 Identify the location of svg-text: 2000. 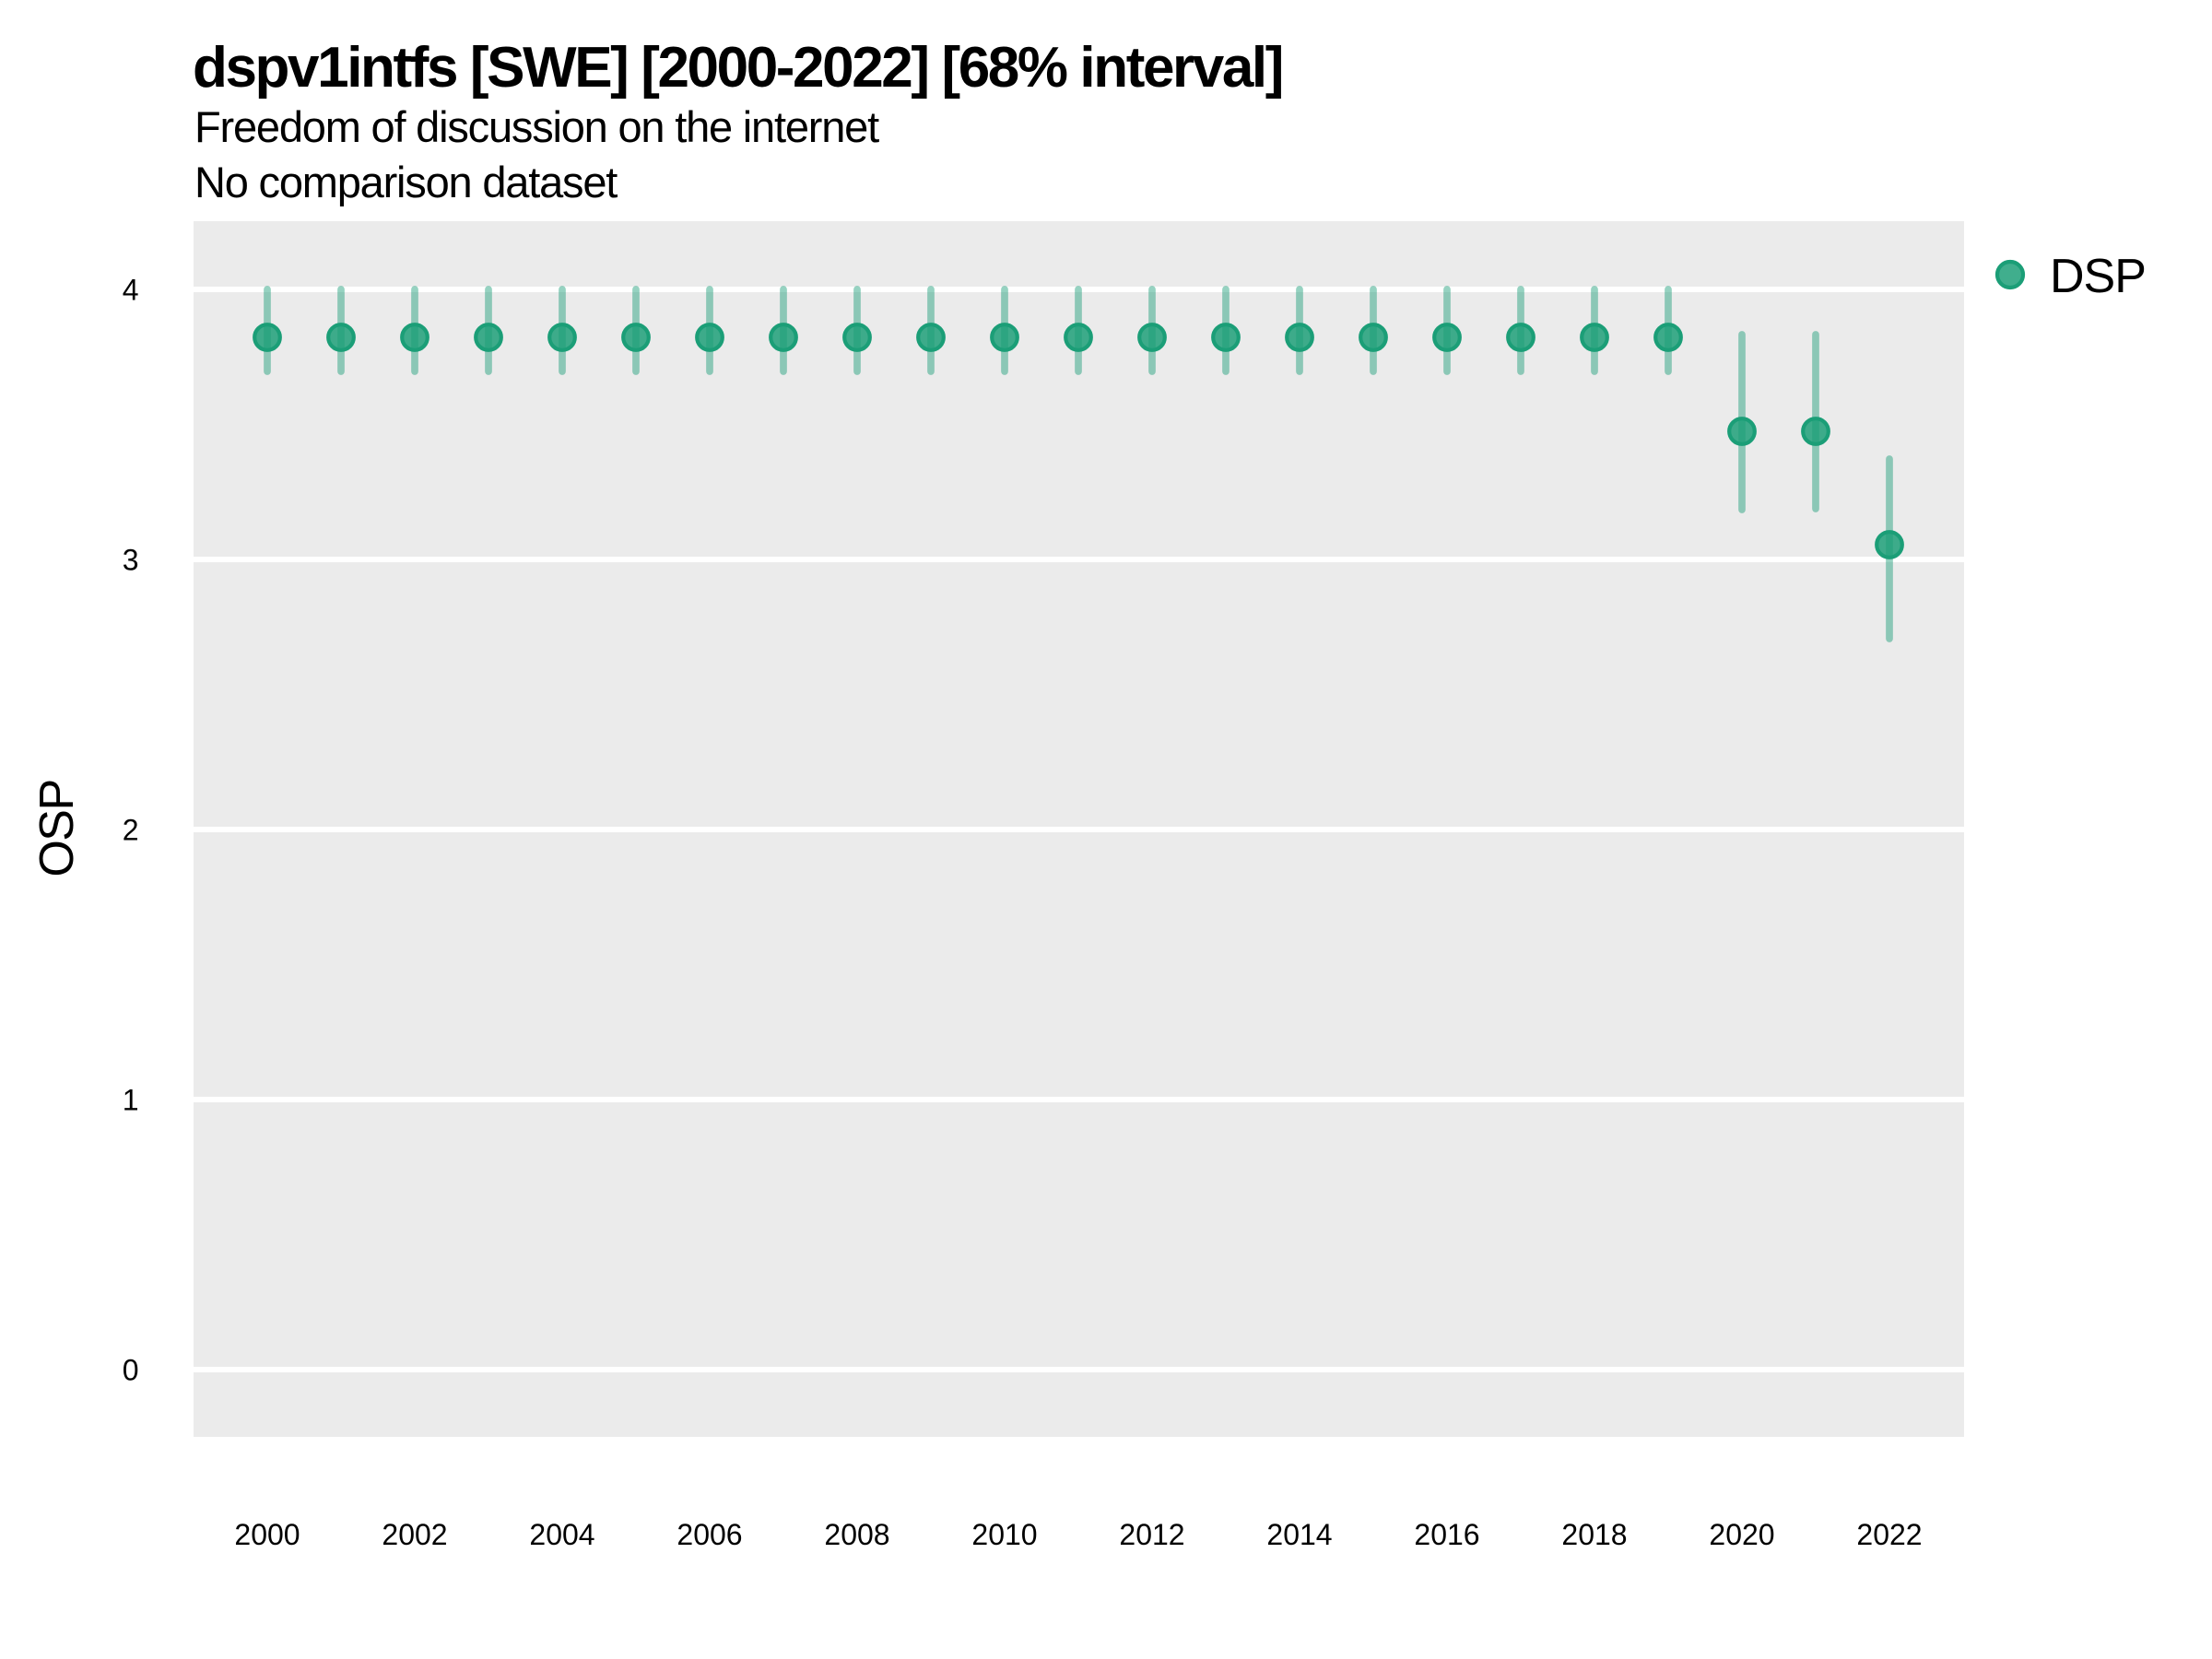
(267, 1534).